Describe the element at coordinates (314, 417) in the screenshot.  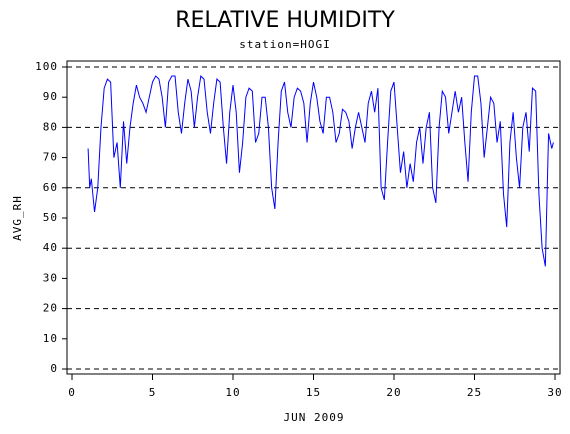
I see `x-axis-label: JUN 2009` at that location.